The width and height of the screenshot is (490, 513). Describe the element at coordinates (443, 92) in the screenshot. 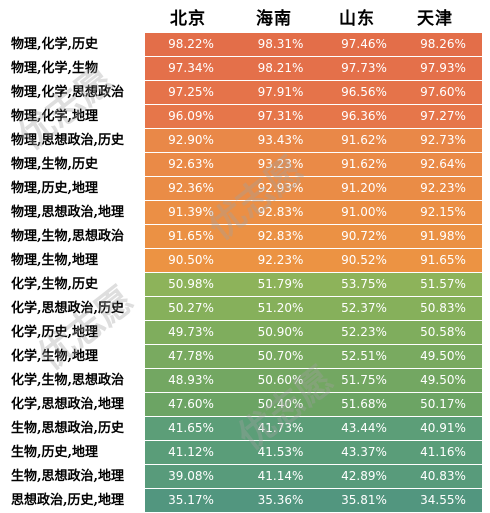

I see `value-cell: 97.60%` at that location.